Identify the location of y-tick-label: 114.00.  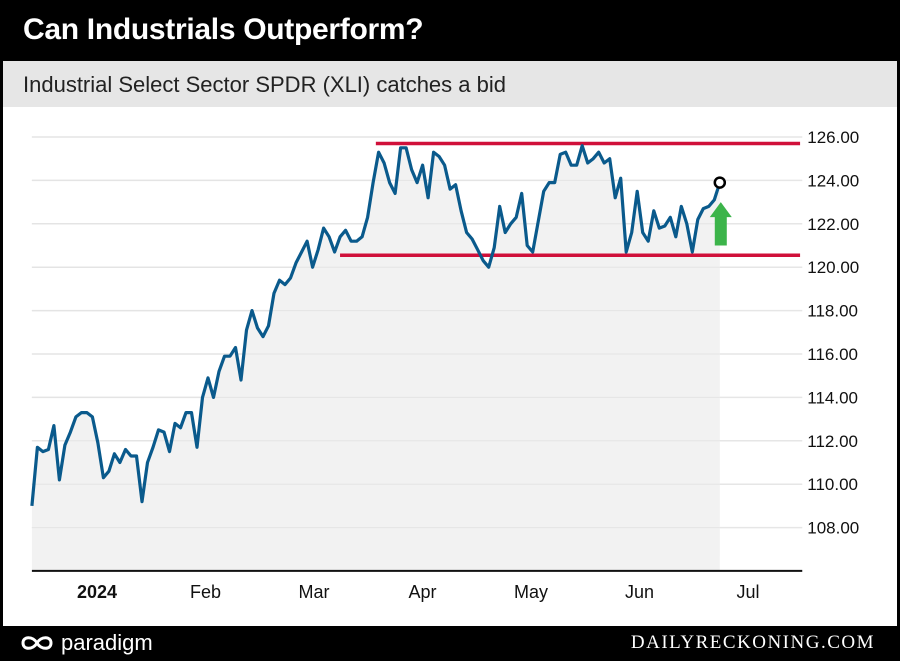
(832, 397).